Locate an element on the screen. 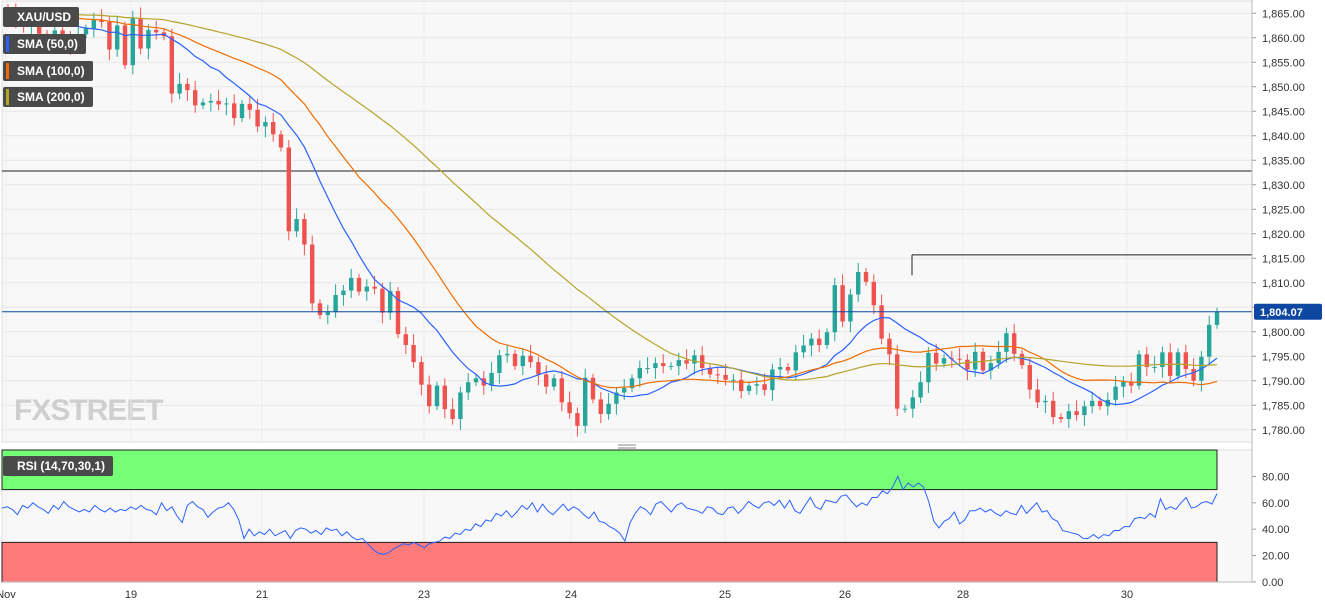  price-tick-label: 1,810.00 is located at coordinates (1283, 284).